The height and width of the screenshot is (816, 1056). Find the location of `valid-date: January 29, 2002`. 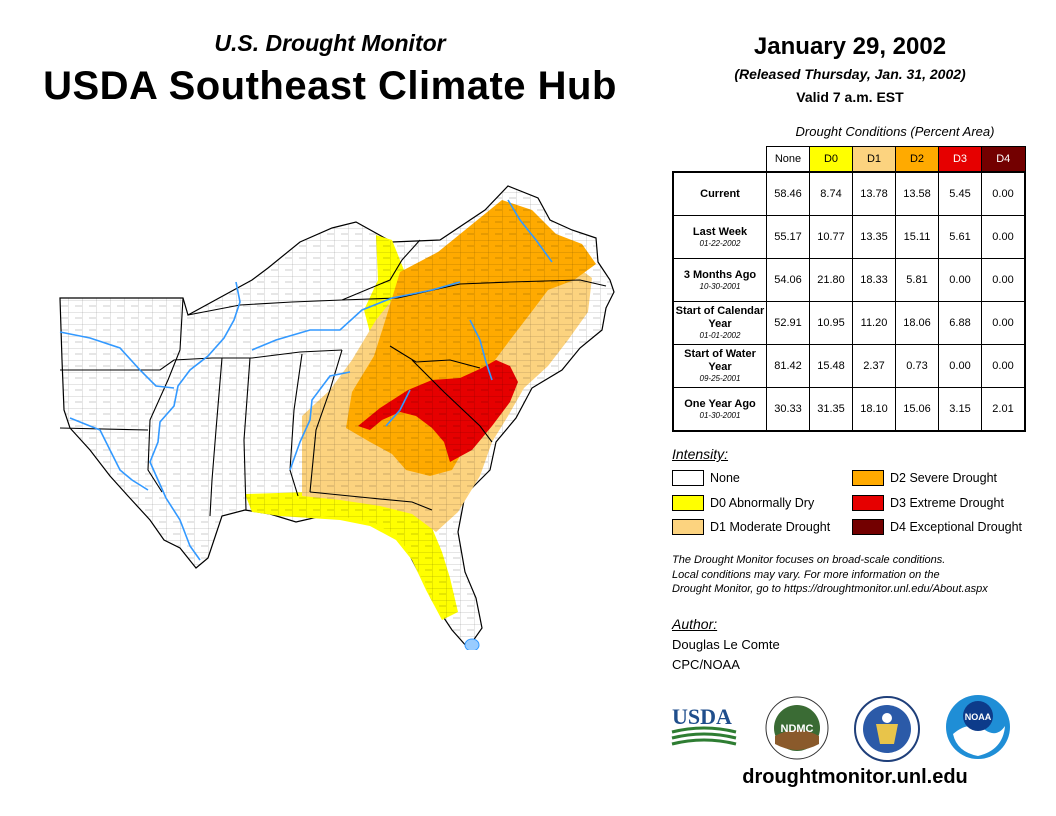

valid-date: January 29, 2002 is located at coordinates (850, 46).